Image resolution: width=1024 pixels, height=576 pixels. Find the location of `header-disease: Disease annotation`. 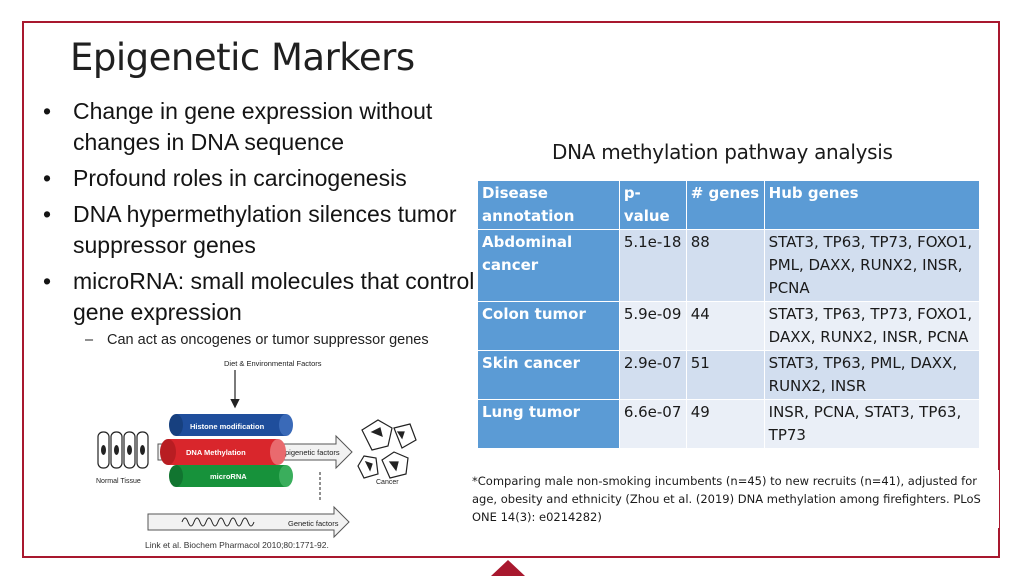

header-disease: Disease annotation is located at coordinates (548, 205).